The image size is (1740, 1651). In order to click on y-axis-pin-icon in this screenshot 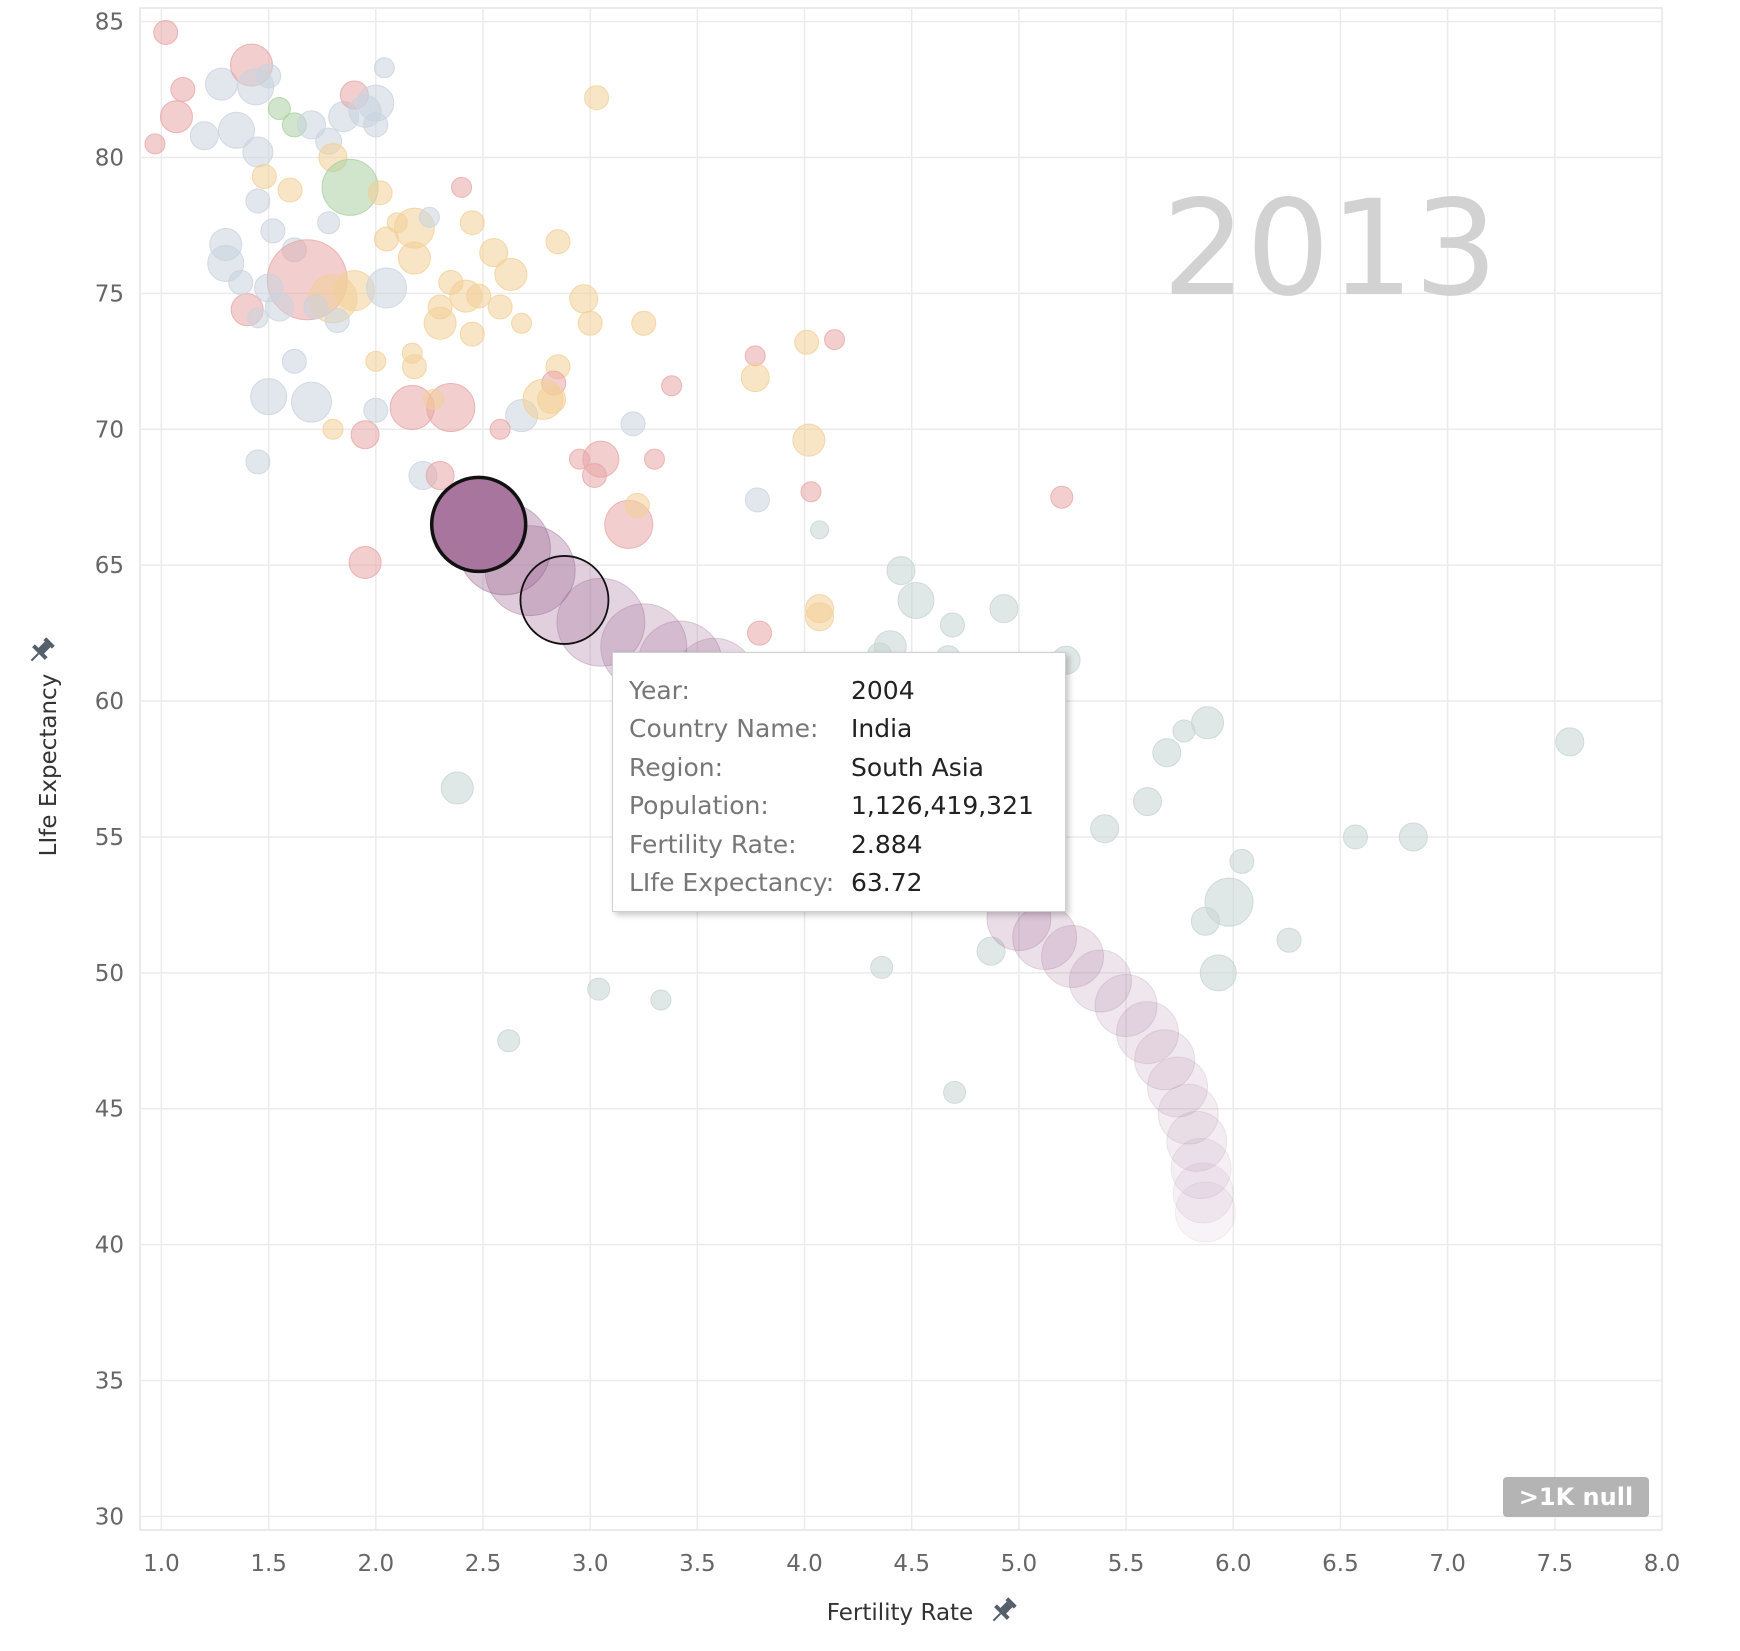, I will do `click(41, 651)`.